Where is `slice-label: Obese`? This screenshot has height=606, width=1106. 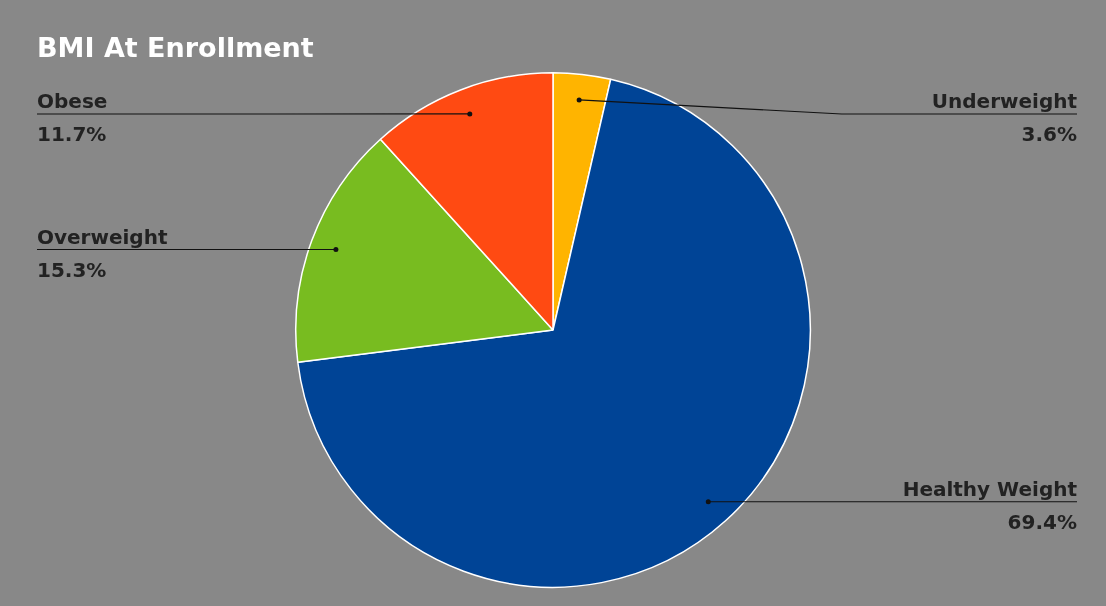 slice-label: Obese is located at coordinates (72, 101).